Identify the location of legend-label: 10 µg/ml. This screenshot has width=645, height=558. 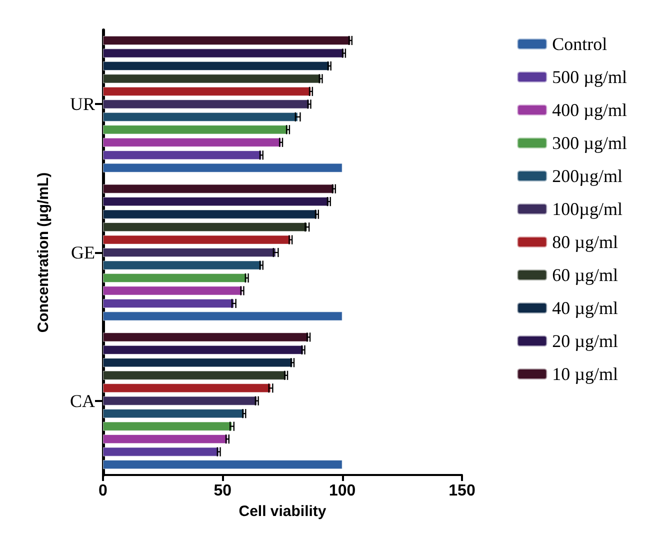
(585, 374).